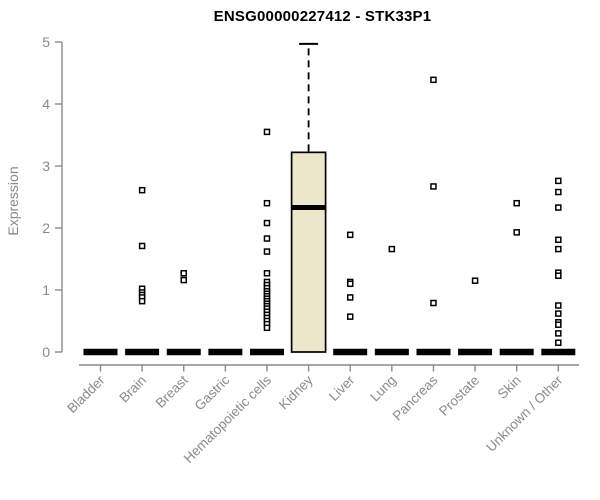  I want to click on y-tick-label: 2, so click(46, 228).